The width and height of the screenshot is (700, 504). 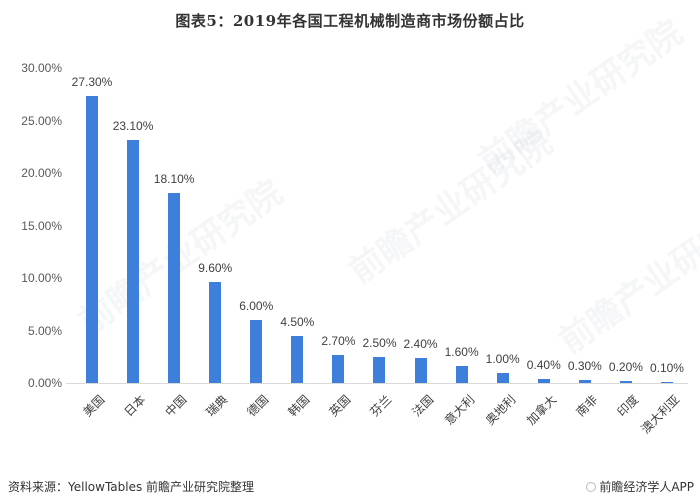 I want to click on x-tick-label: 法国, so click(x=422, y=406).